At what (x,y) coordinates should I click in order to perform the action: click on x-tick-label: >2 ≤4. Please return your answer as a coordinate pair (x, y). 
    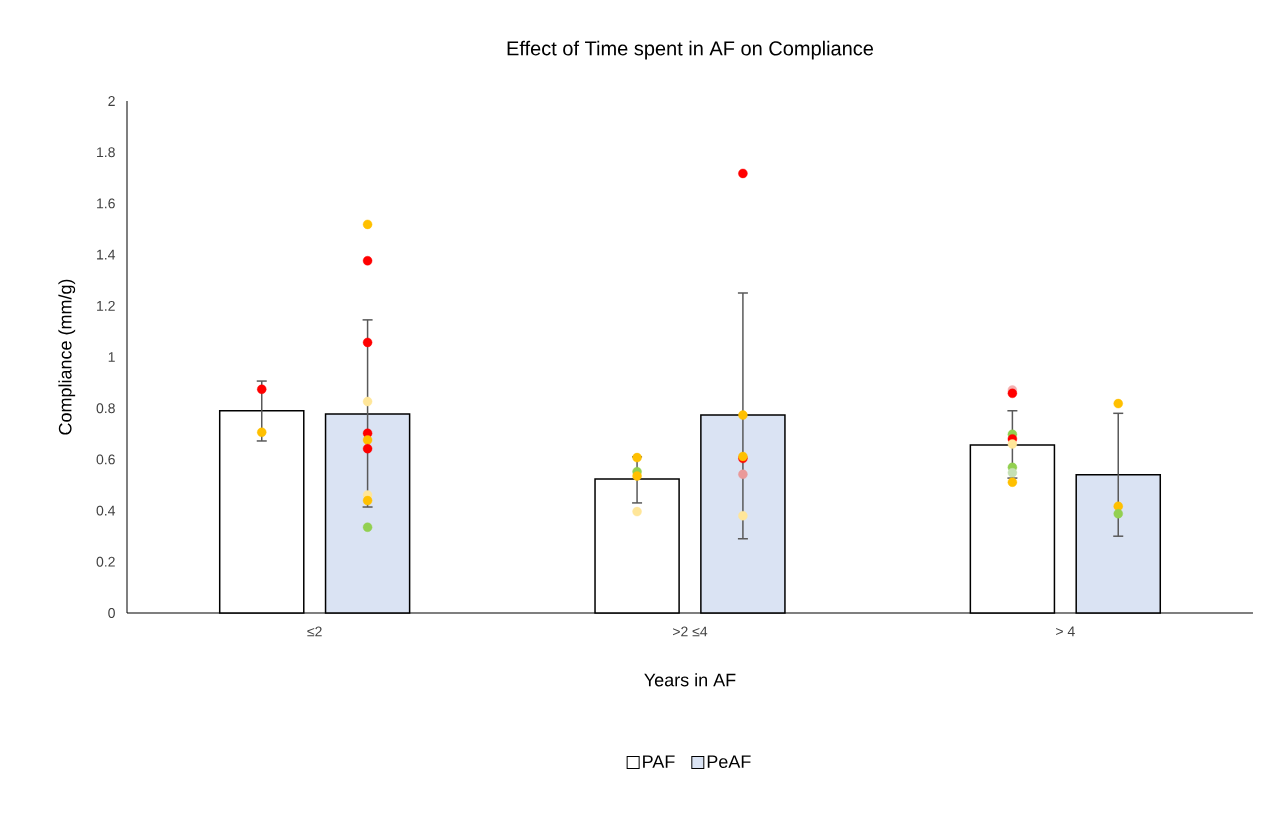
    Looking at the image, I should click on (690, 631).